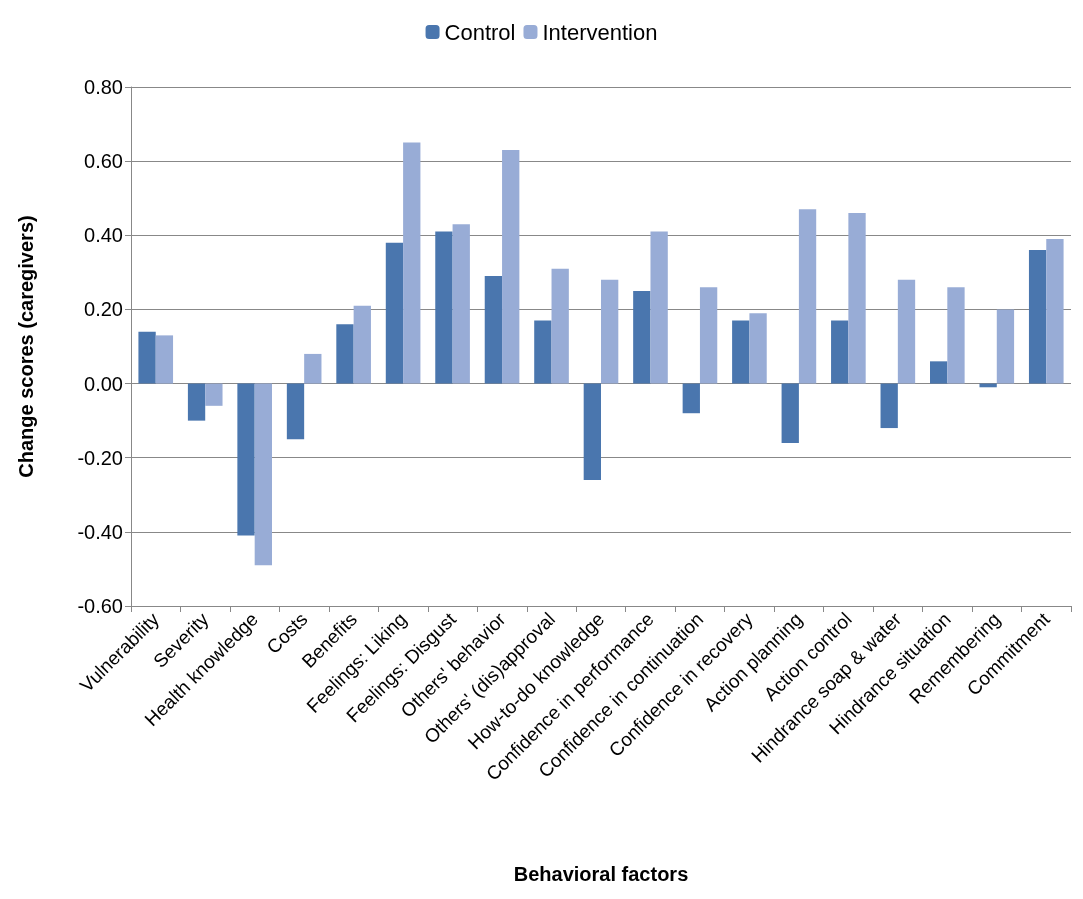  What do you see at coordinates (103, 309) in the screenshot?
I see `y-tick-label: 0.20` at bounding box center [103, 309].